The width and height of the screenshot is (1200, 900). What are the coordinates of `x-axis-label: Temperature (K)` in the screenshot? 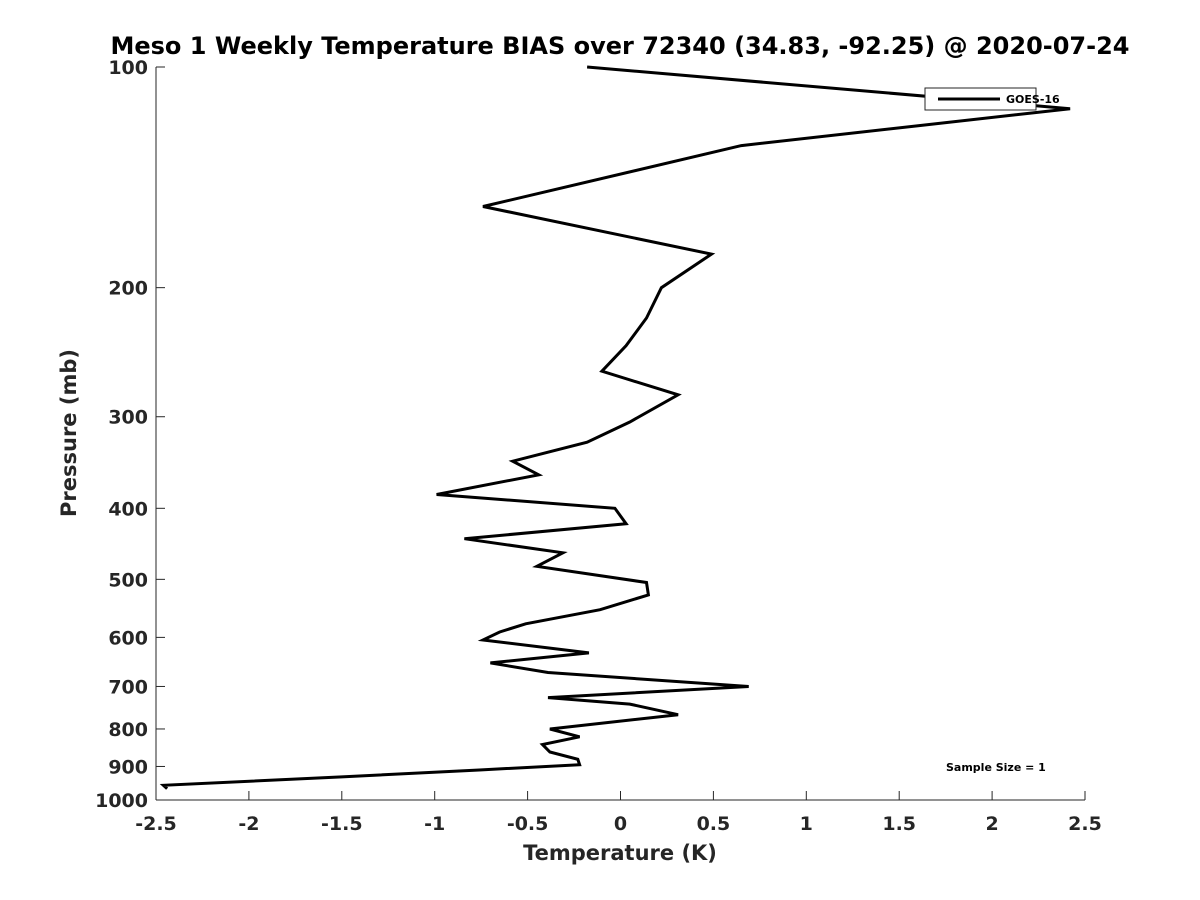 It's located at (620, 853).